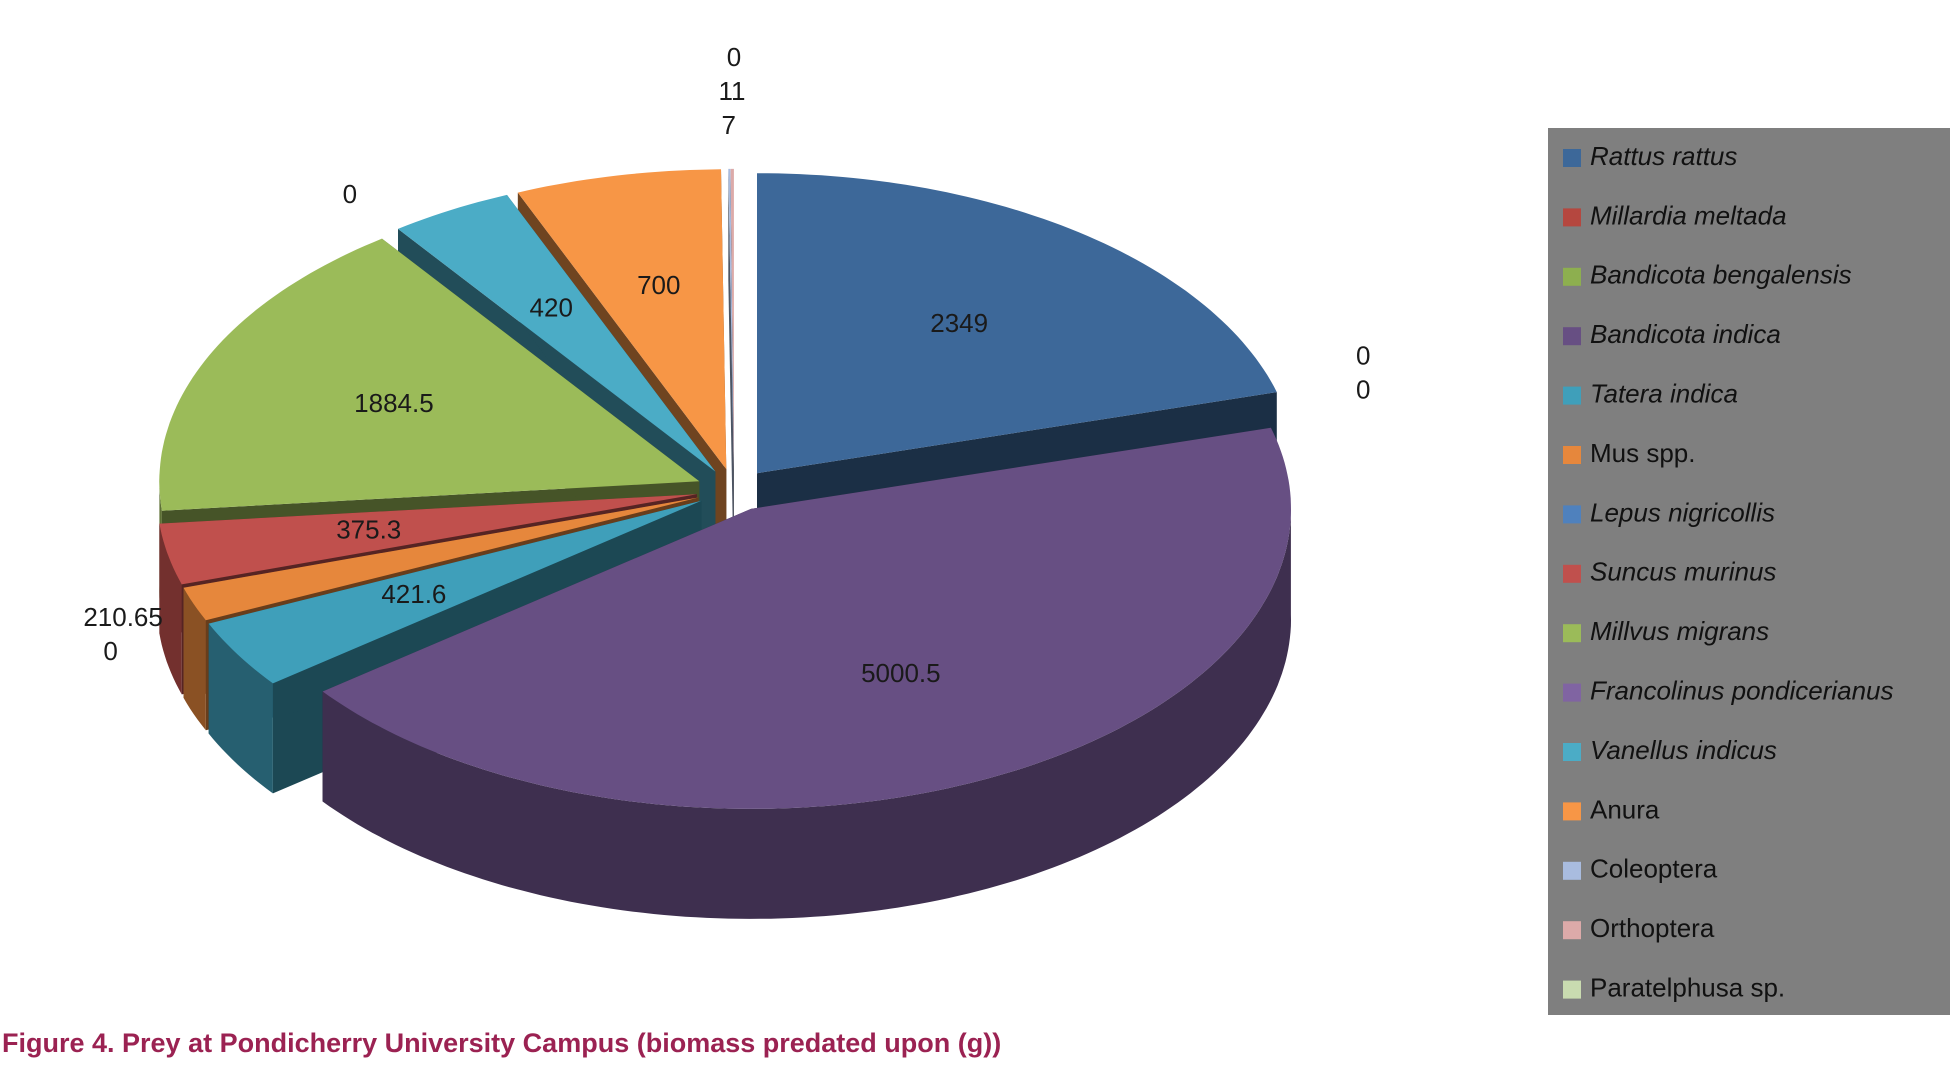  What do you see at coordinates (394, 403) in the screenshot?
I see `data-label: 1884.5` at bounding box center [394, 403].